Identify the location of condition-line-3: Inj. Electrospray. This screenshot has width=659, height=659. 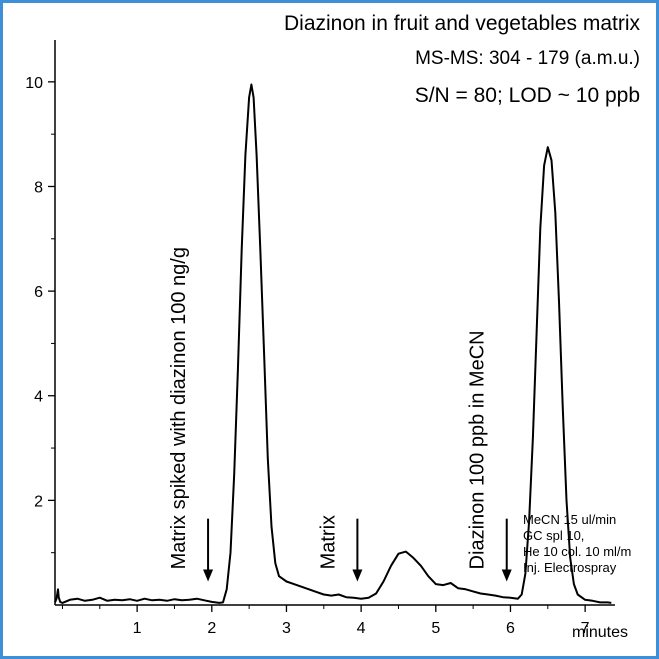
(570, 567).